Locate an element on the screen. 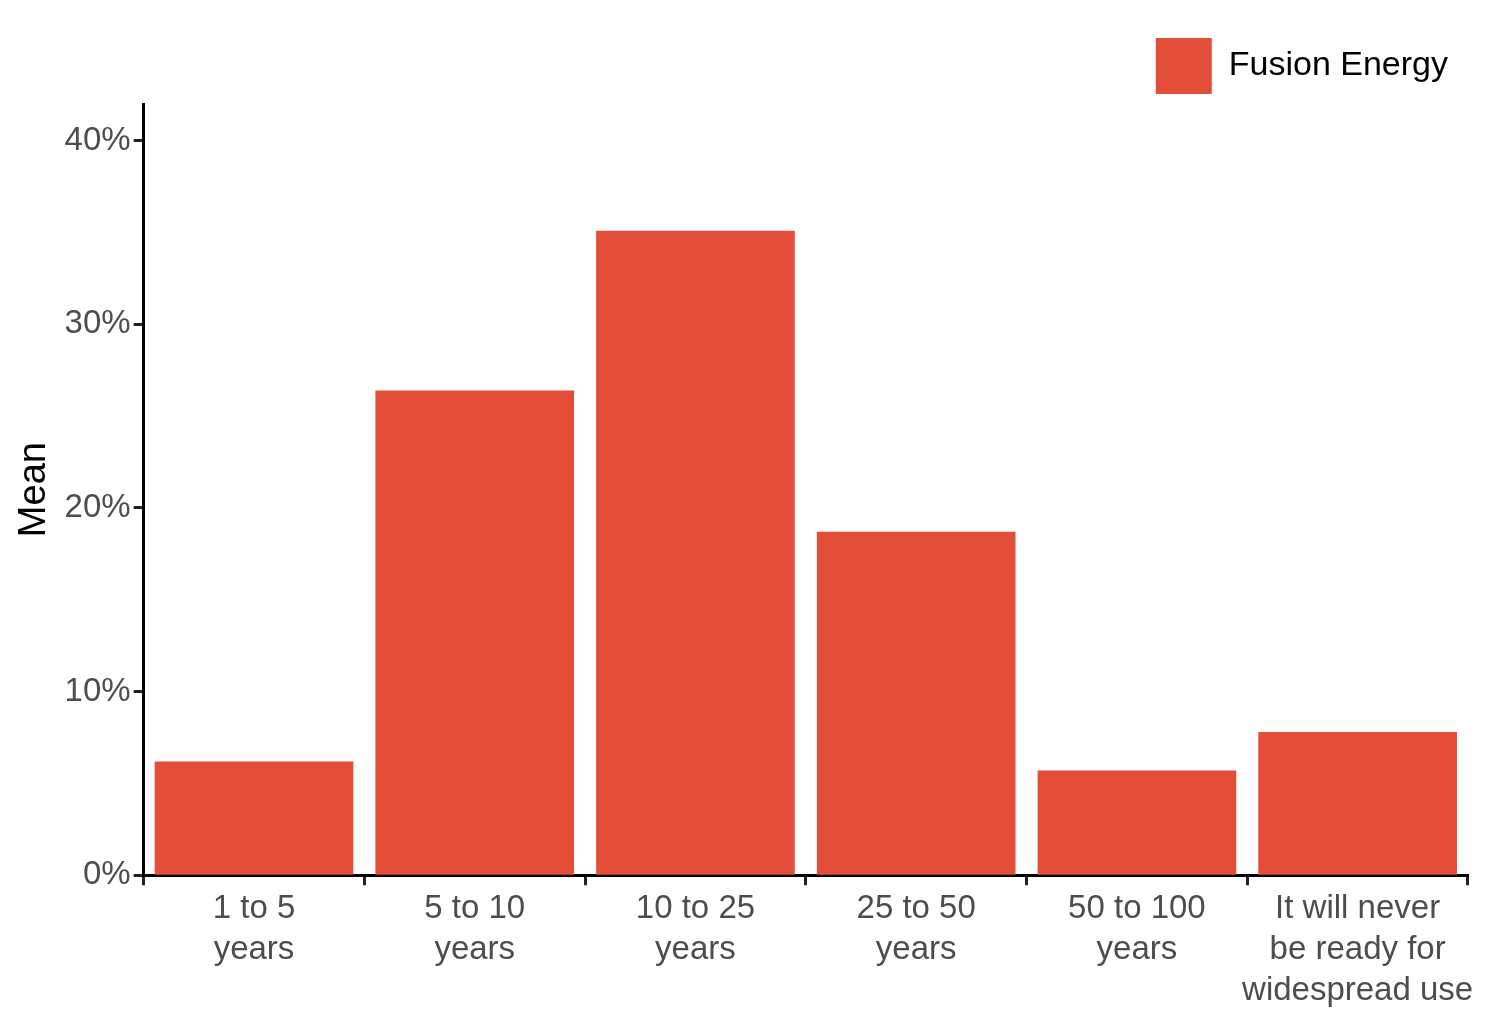 Image resolution: width=1486 pixels, height=1023 pixels. y-tick-label: 40% is located at coordinates (97, 138).